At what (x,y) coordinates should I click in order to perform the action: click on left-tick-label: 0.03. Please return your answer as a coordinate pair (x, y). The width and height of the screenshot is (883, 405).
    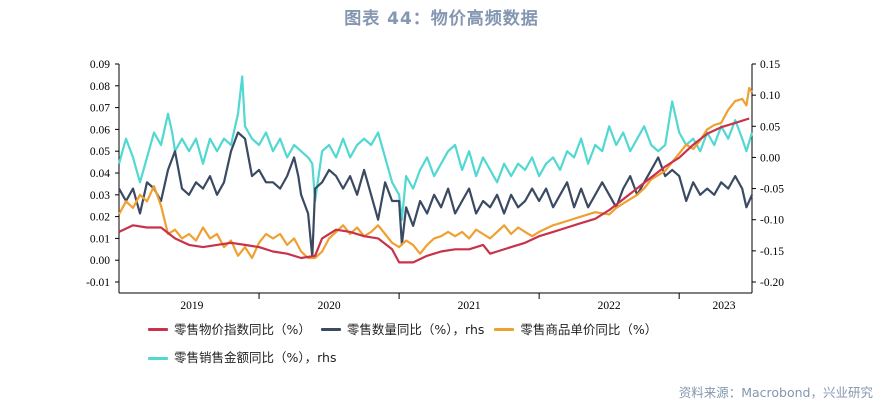
    Looking at the image, I should click on (100, 196).